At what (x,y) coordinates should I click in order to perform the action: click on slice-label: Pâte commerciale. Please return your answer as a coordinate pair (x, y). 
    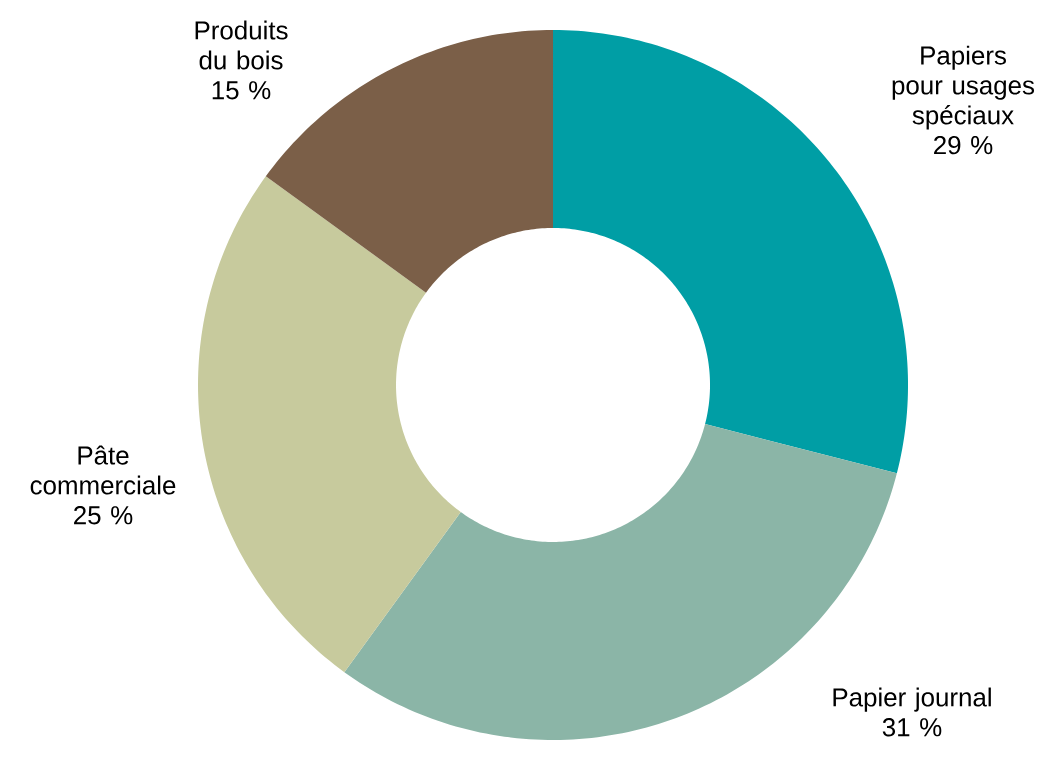
    Looking at the image, I should click on (103, 470).